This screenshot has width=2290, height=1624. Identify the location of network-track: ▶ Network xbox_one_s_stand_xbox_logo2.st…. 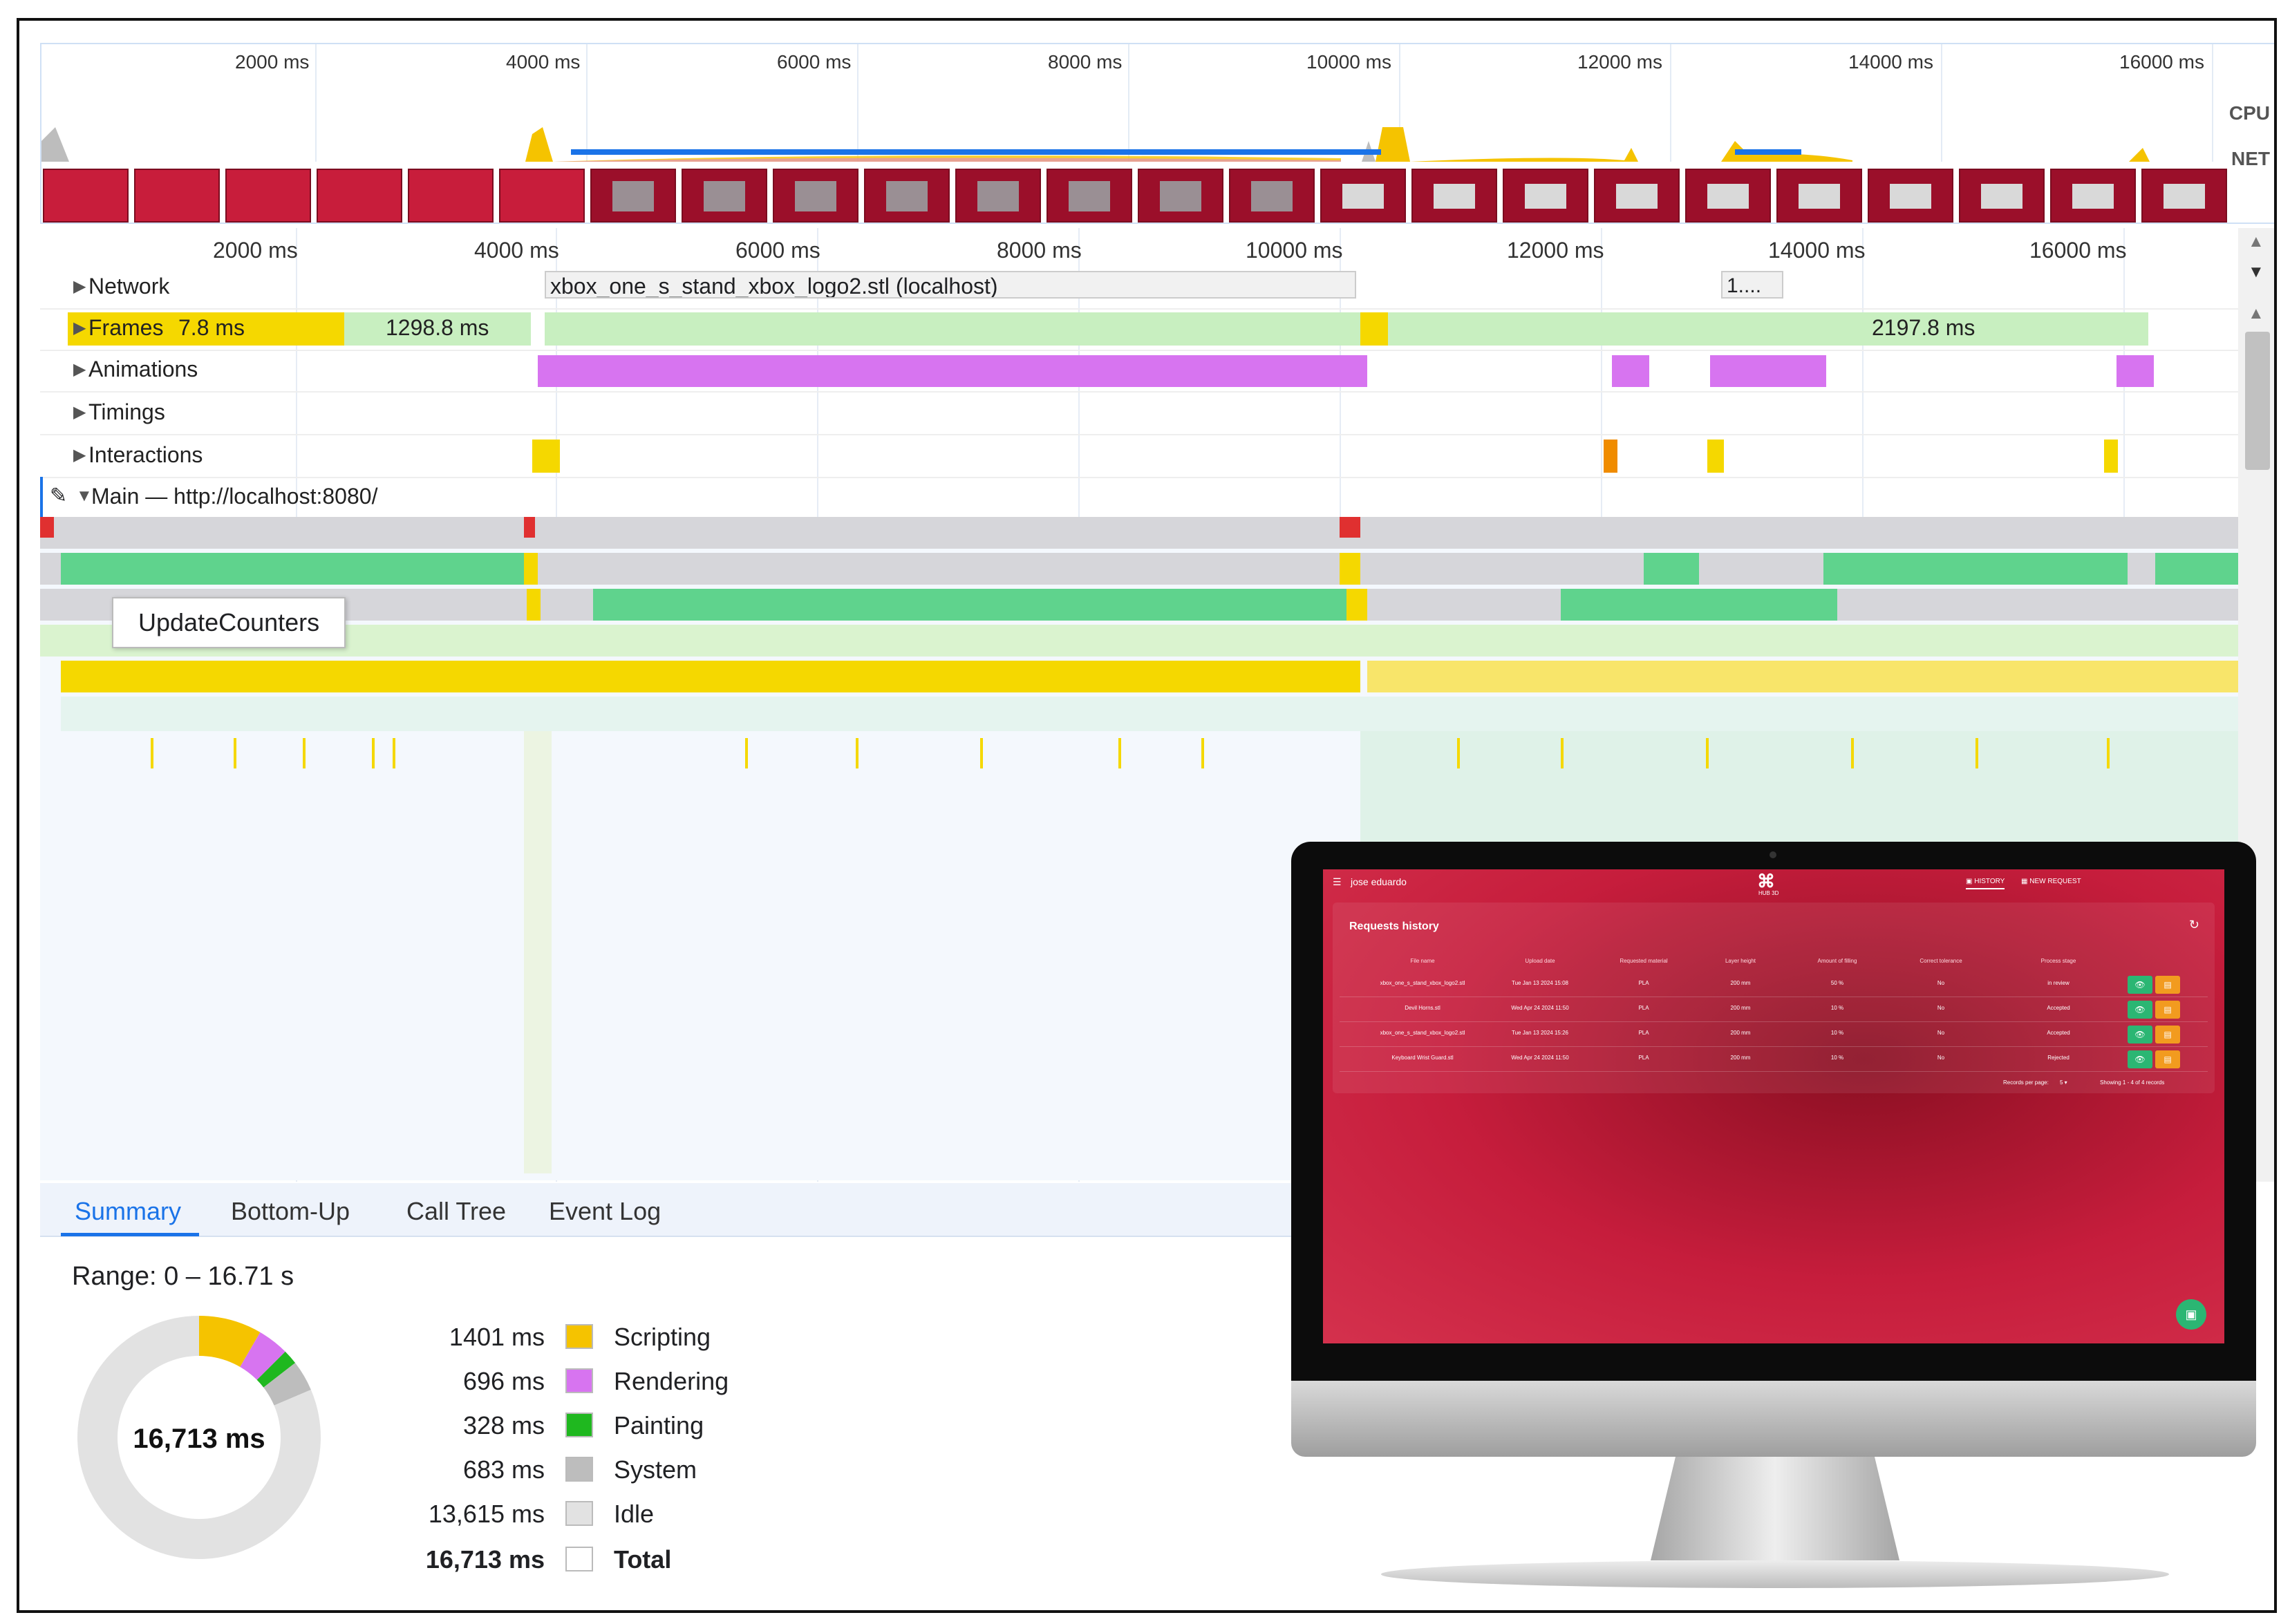
(1139, 288).